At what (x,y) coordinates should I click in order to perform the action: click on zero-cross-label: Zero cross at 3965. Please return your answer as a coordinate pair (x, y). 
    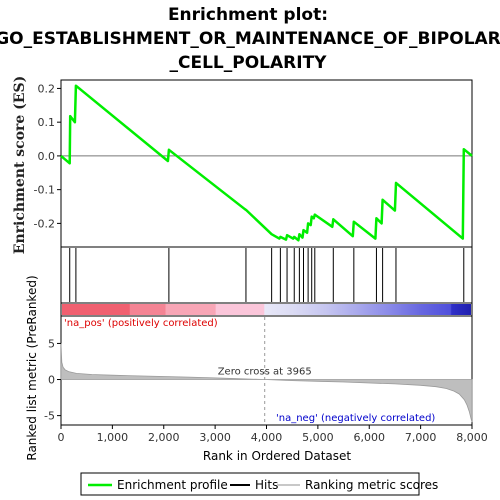
    Looking at the image, I should click on (265, 372).